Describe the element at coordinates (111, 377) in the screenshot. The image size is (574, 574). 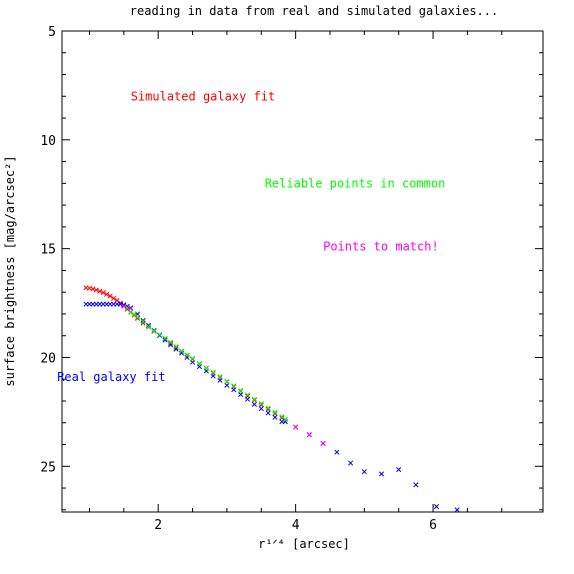
I see `annotation-label: Real galaxy fit` at that location.